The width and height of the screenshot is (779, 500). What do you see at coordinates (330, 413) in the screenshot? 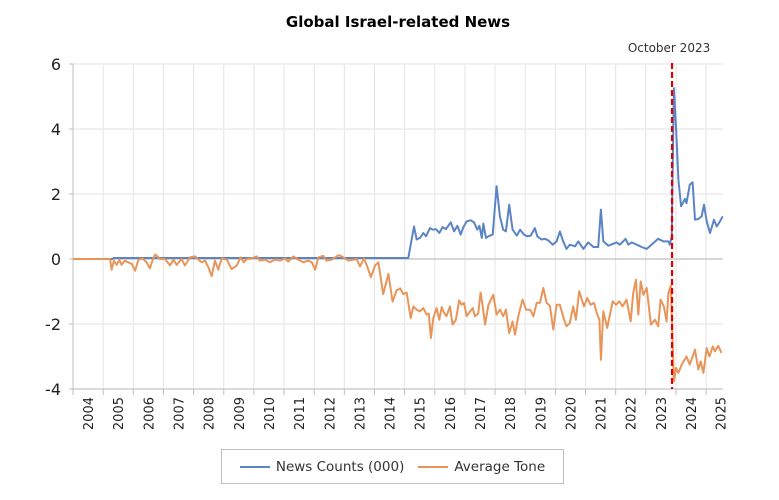
I see `x-tick-label: 2012` at bounding box center [330, 413].